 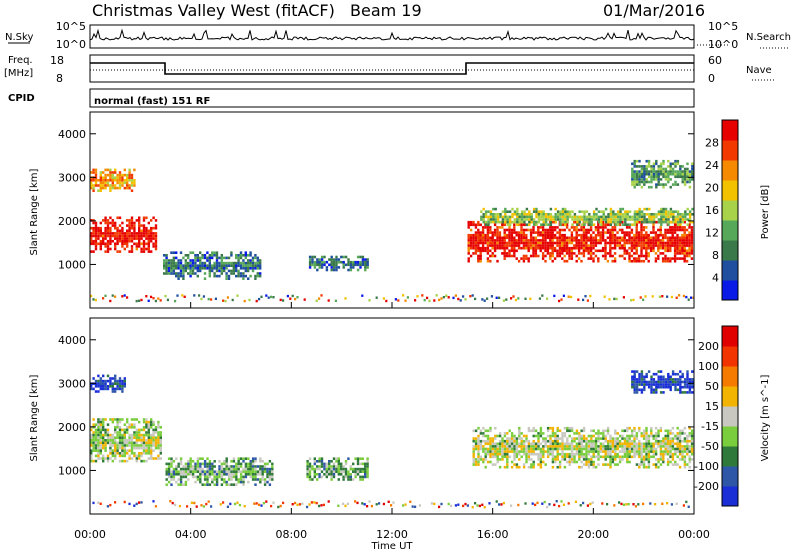 What do you see at coordinates (768, 37) in the screenshot?
I see `nsearch-label: N.Search` at bounding box center [768, 37].